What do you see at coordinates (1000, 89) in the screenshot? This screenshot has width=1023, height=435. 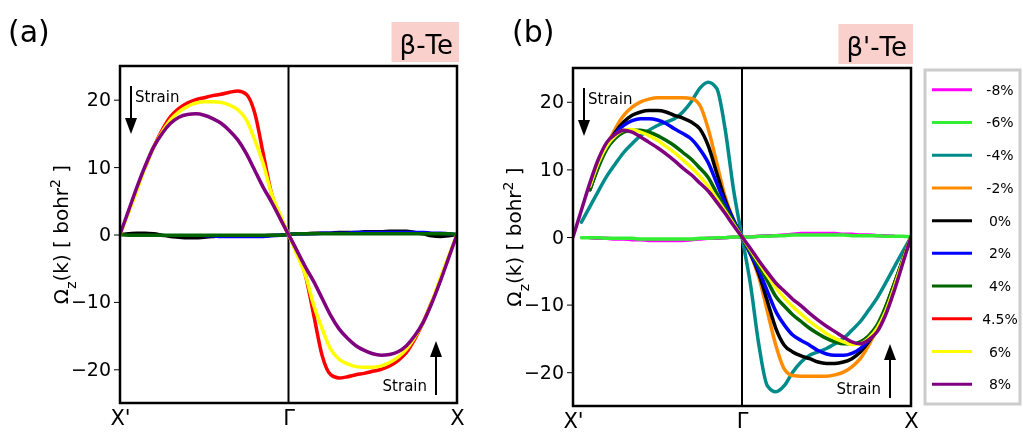 I see `legend-label: -8%` at bounding box center [1000, 89].